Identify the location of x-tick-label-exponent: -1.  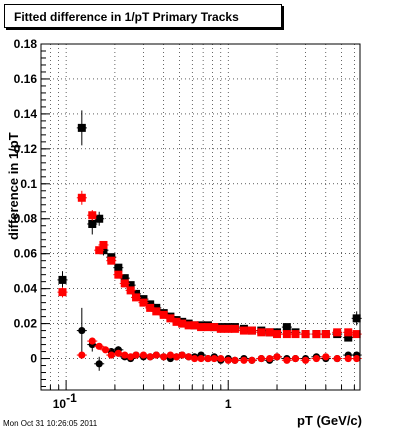
(71, 398).